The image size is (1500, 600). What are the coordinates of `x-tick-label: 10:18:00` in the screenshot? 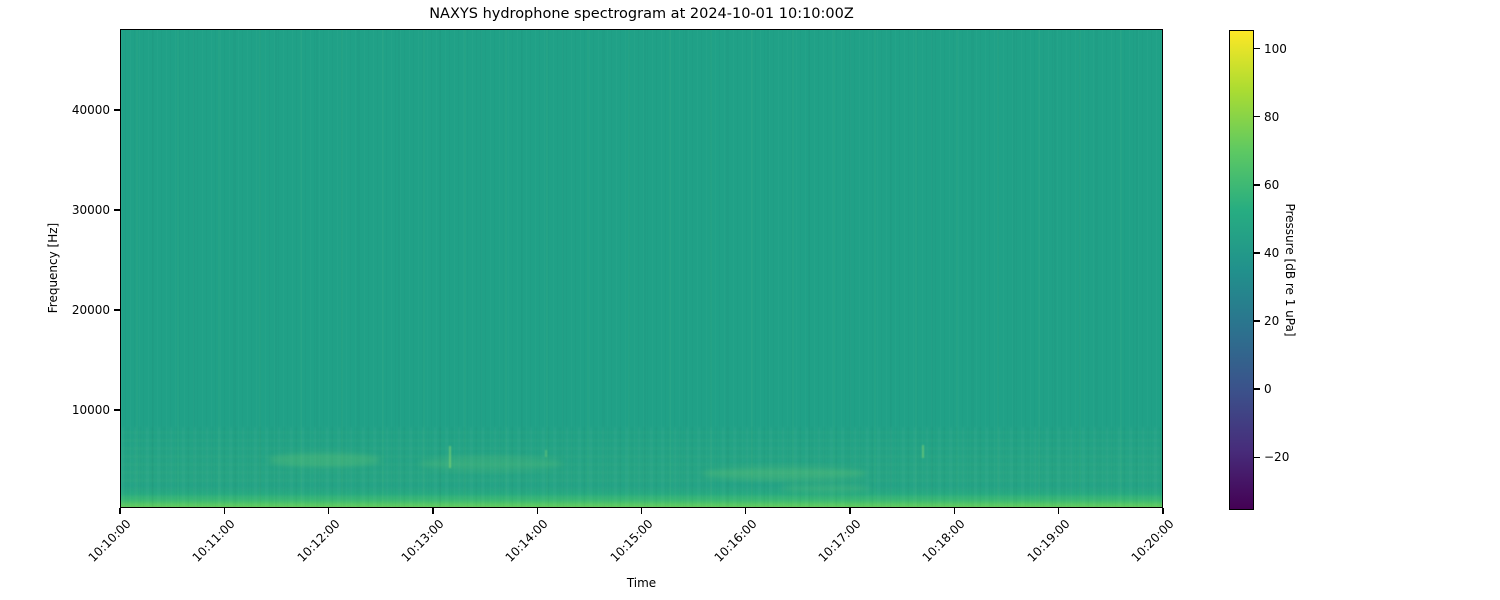 It's located at (943, 540).